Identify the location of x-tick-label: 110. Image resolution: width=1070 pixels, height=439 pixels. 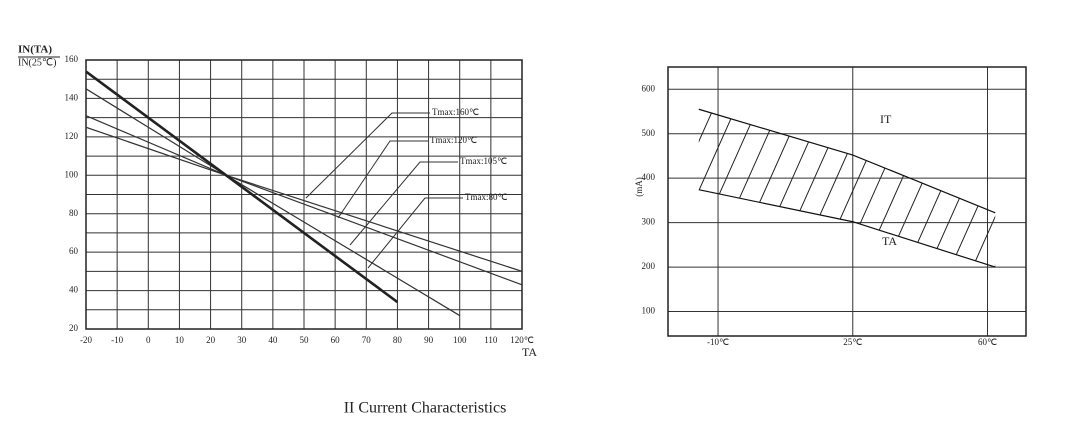
(491, 340).